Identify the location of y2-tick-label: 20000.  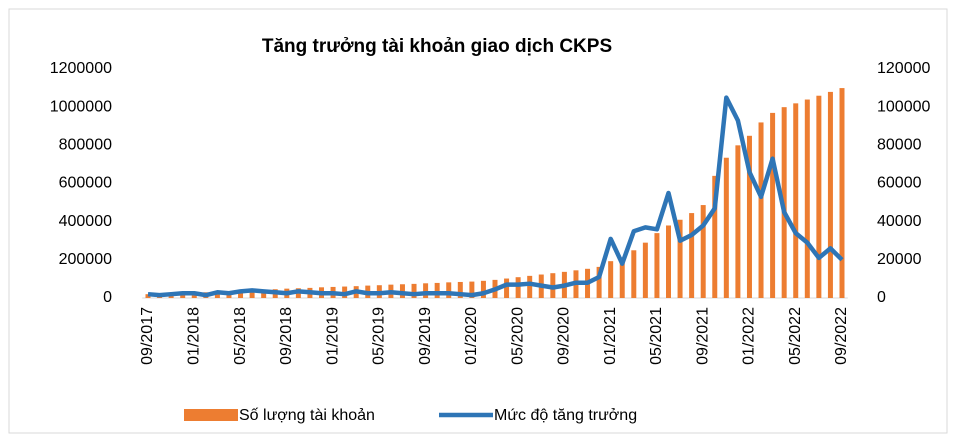
(899, 259).